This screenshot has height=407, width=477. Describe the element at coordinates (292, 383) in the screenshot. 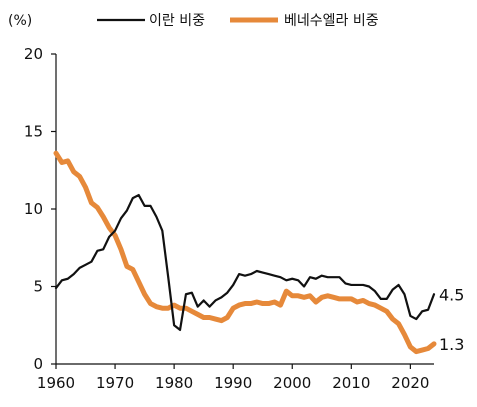

I see `x-tick-label: 2000` at that location.